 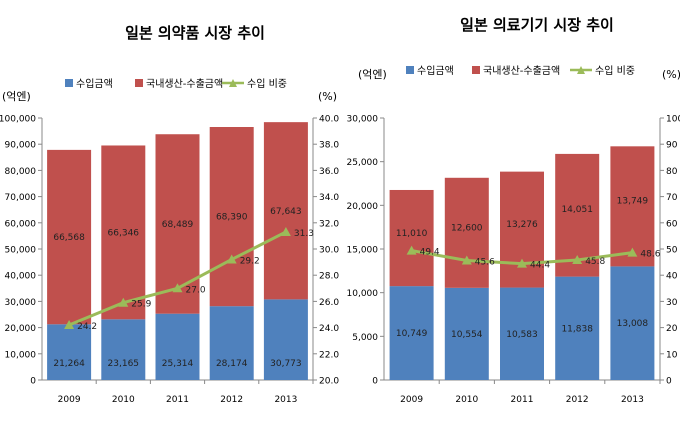 What do you see at coordinates (304, 234) in the screenshot?
I see `data-label-share: 31.3` at bounding box center [304, 234].